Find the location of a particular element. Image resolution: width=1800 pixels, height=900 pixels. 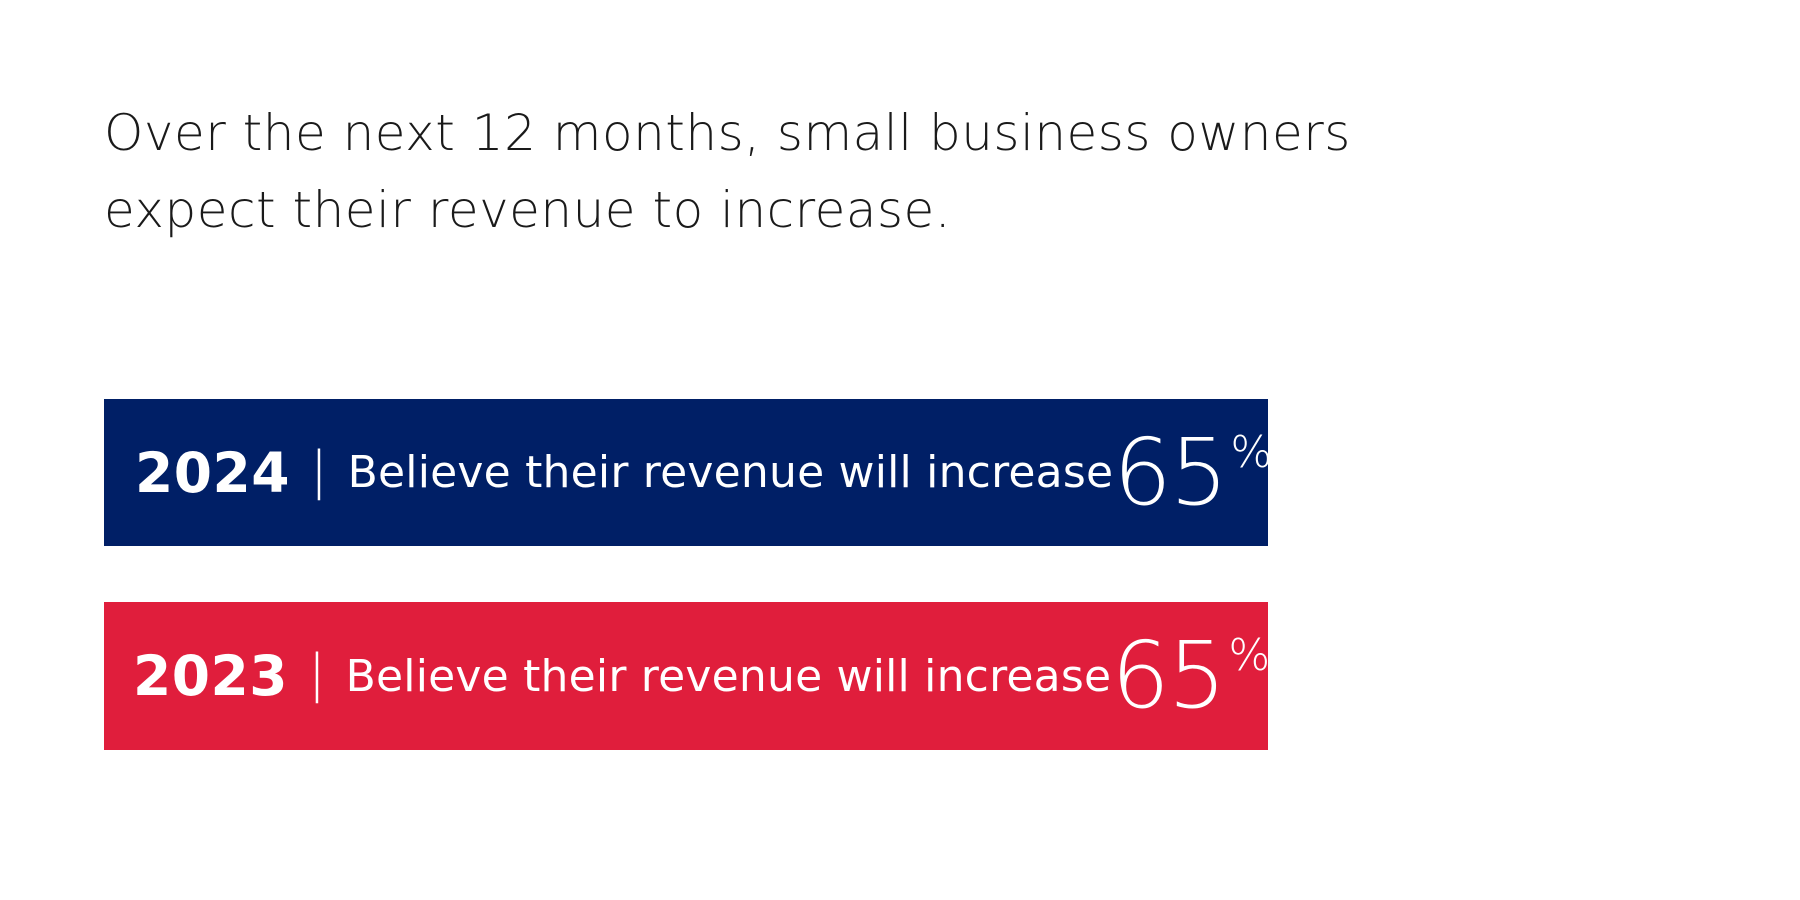

stat-year: 2024 is located at coordinates (213, 472).